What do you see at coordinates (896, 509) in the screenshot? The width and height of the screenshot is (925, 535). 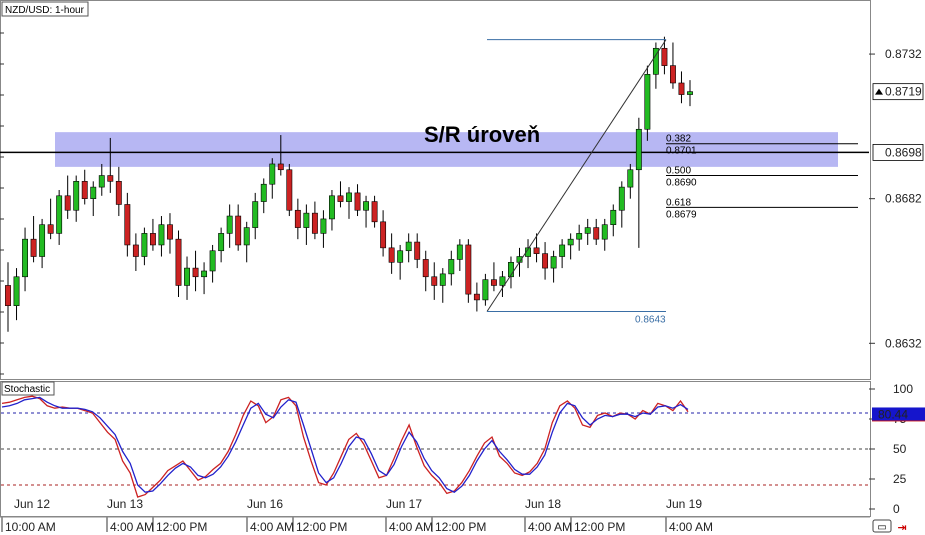 I see `stoch-tick-label: 0` at bounding box center [896, 509].